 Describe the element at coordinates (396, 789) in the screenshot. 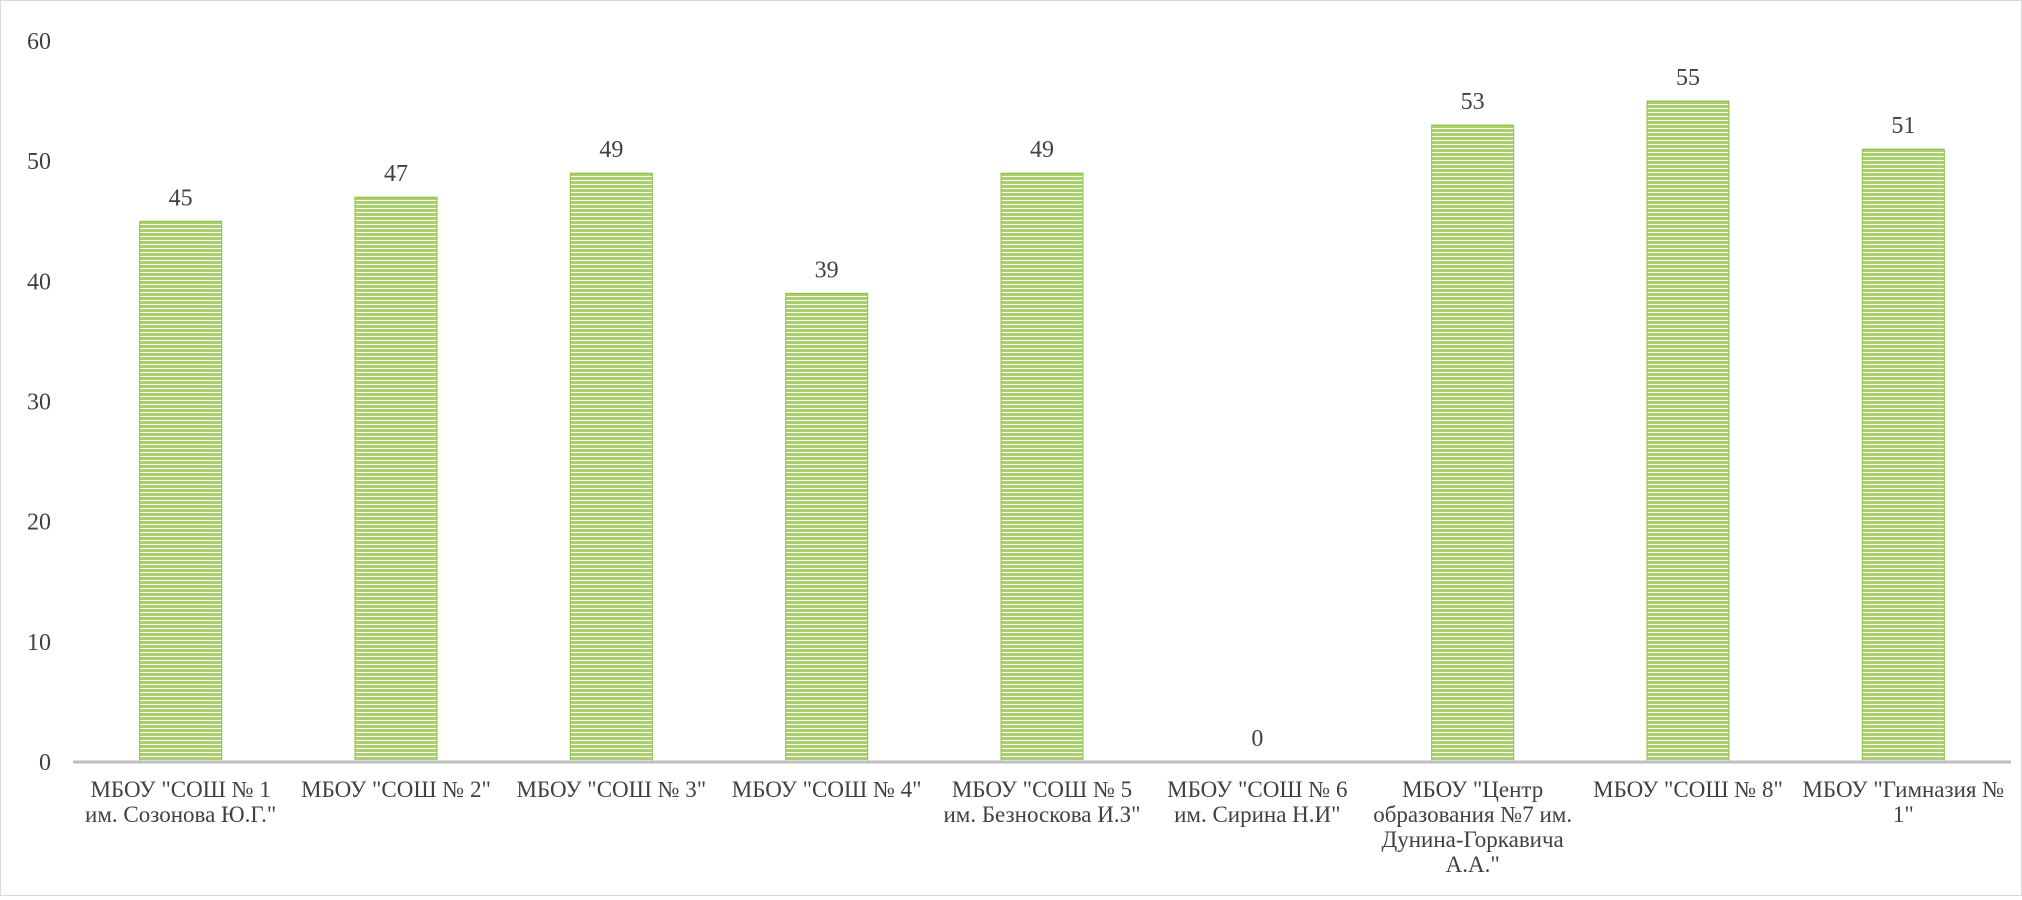

I see `x-tick-label: МБОУ "СОШ № 2"` at that location.